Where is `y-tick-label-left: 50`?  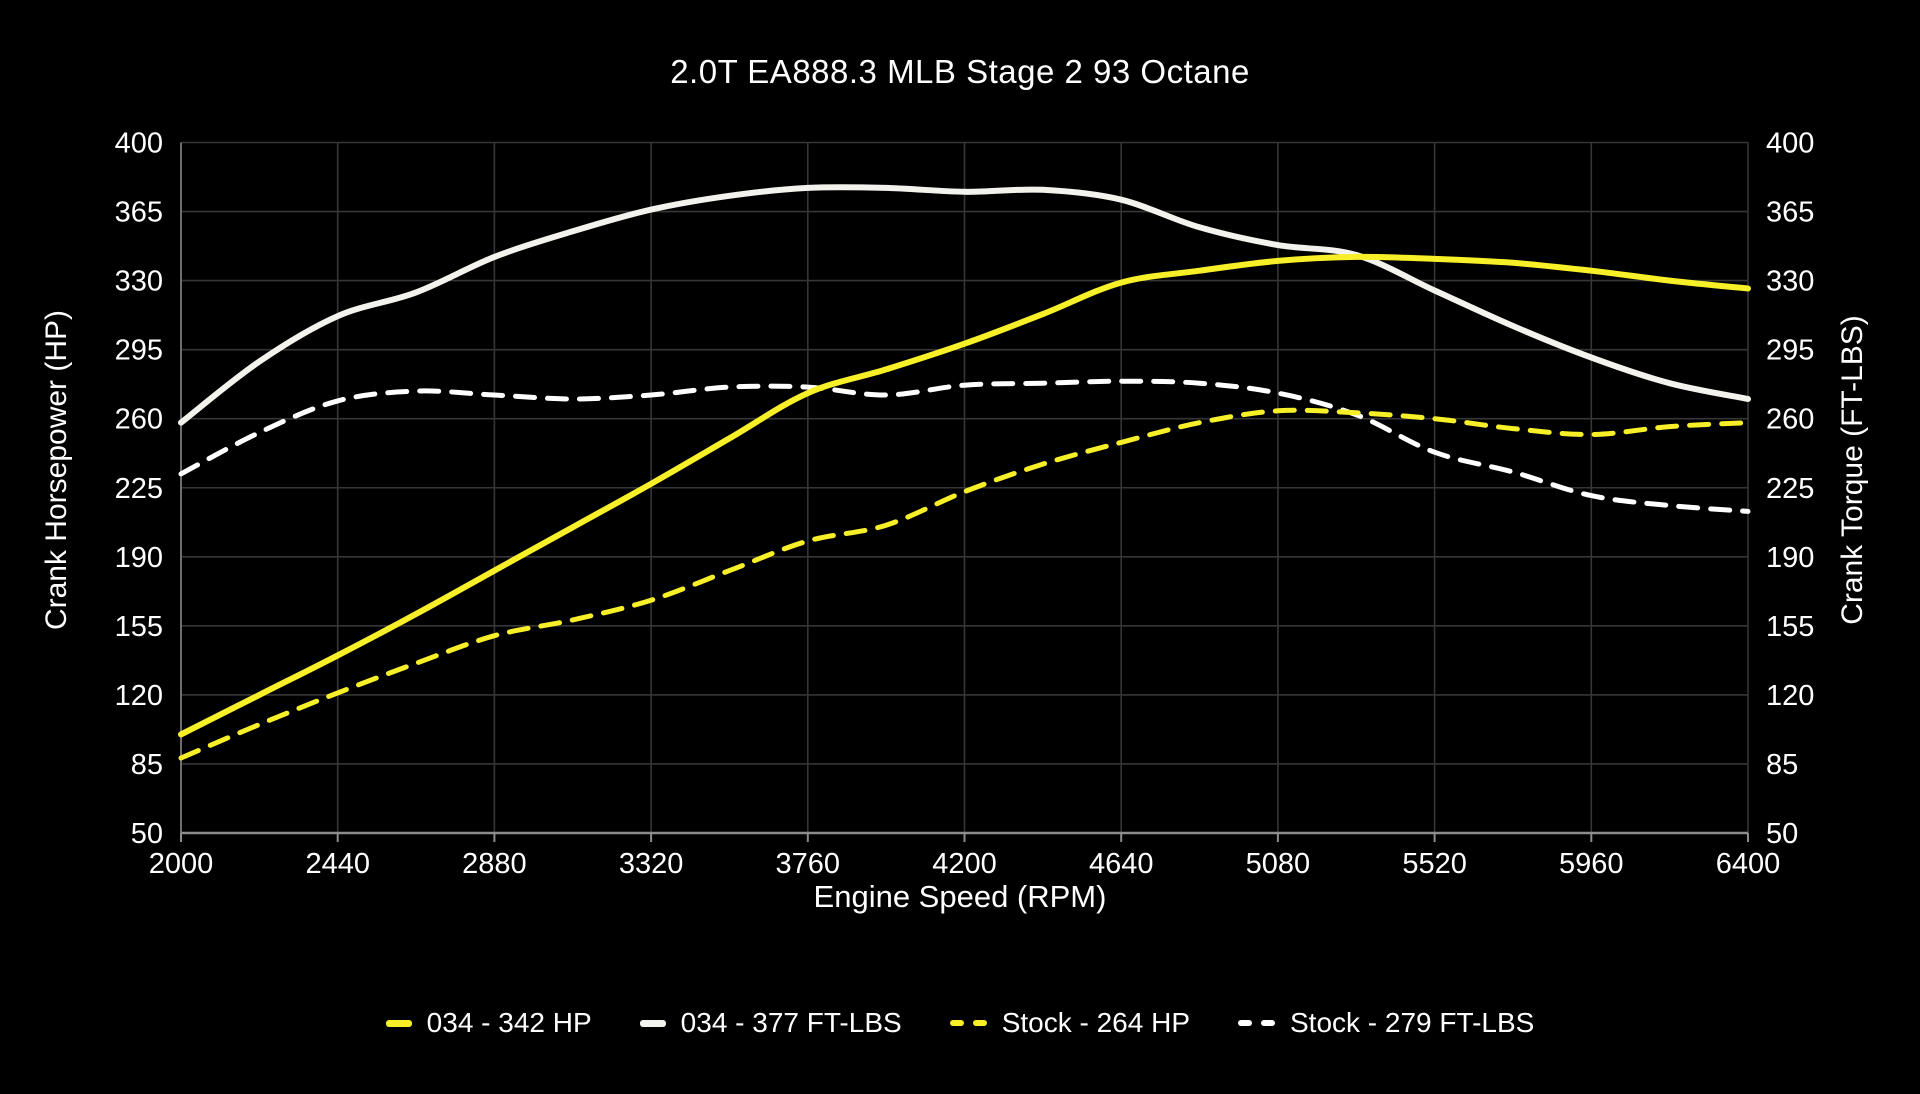
y-tick-label-left: 50 is located at coordinates (147, 834).